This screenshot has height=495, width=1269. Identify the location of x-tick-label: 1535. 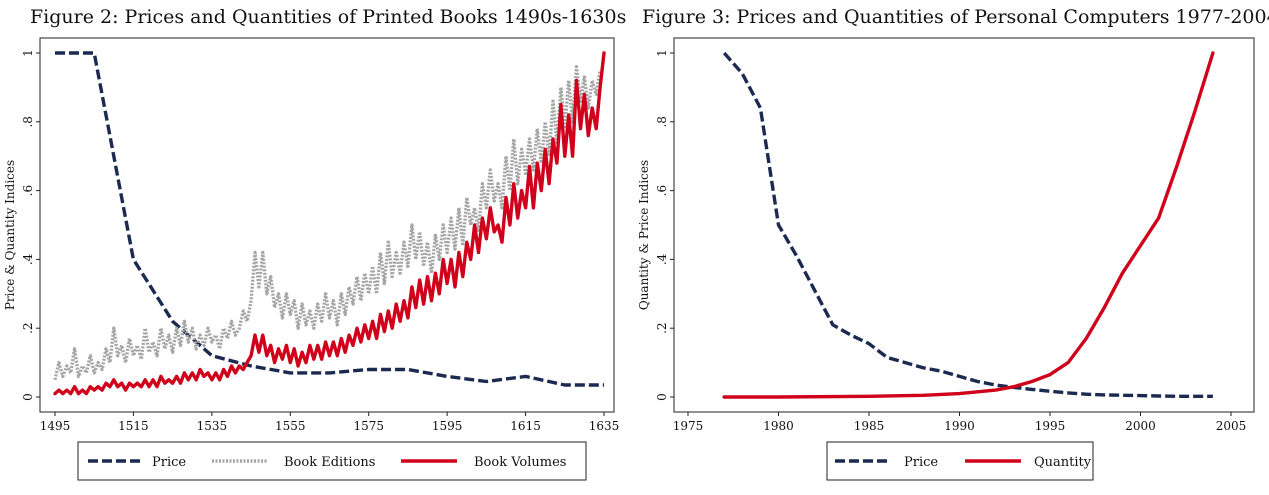
(212, 426).